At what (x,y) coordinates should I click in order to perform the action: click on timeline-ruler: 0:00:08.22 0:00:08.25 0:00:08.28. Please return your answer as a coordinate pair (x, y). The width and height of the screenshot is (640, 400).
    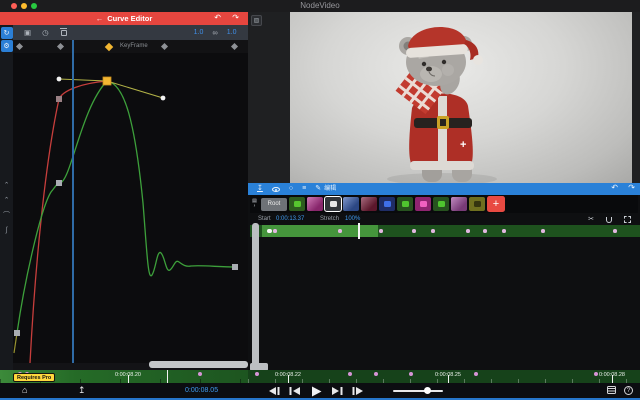
    Looking at the image, I should click on (444, 376).